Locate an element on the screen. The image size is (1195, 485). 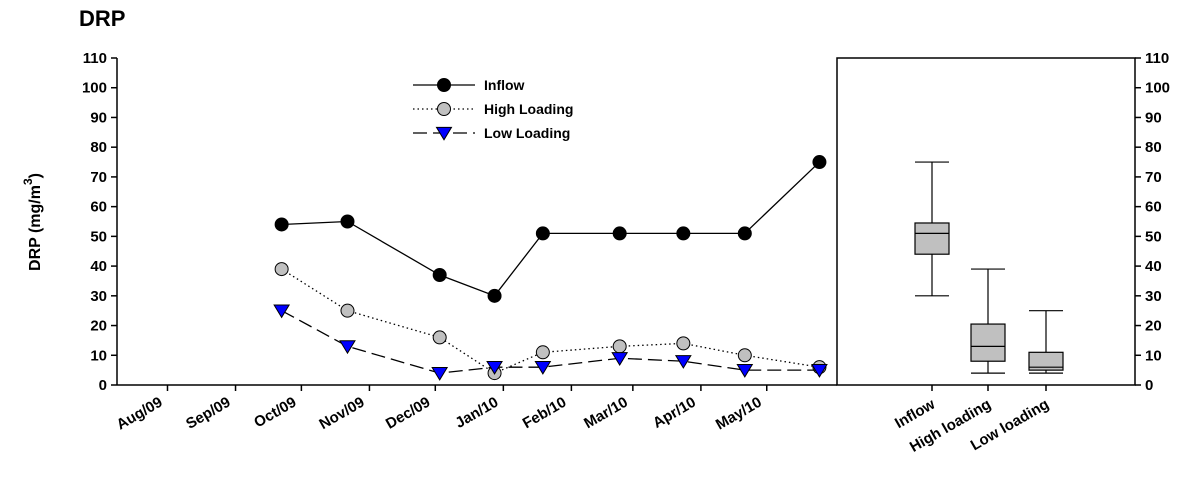
y-tick-label: 70 is located at coordinates (98, 177).